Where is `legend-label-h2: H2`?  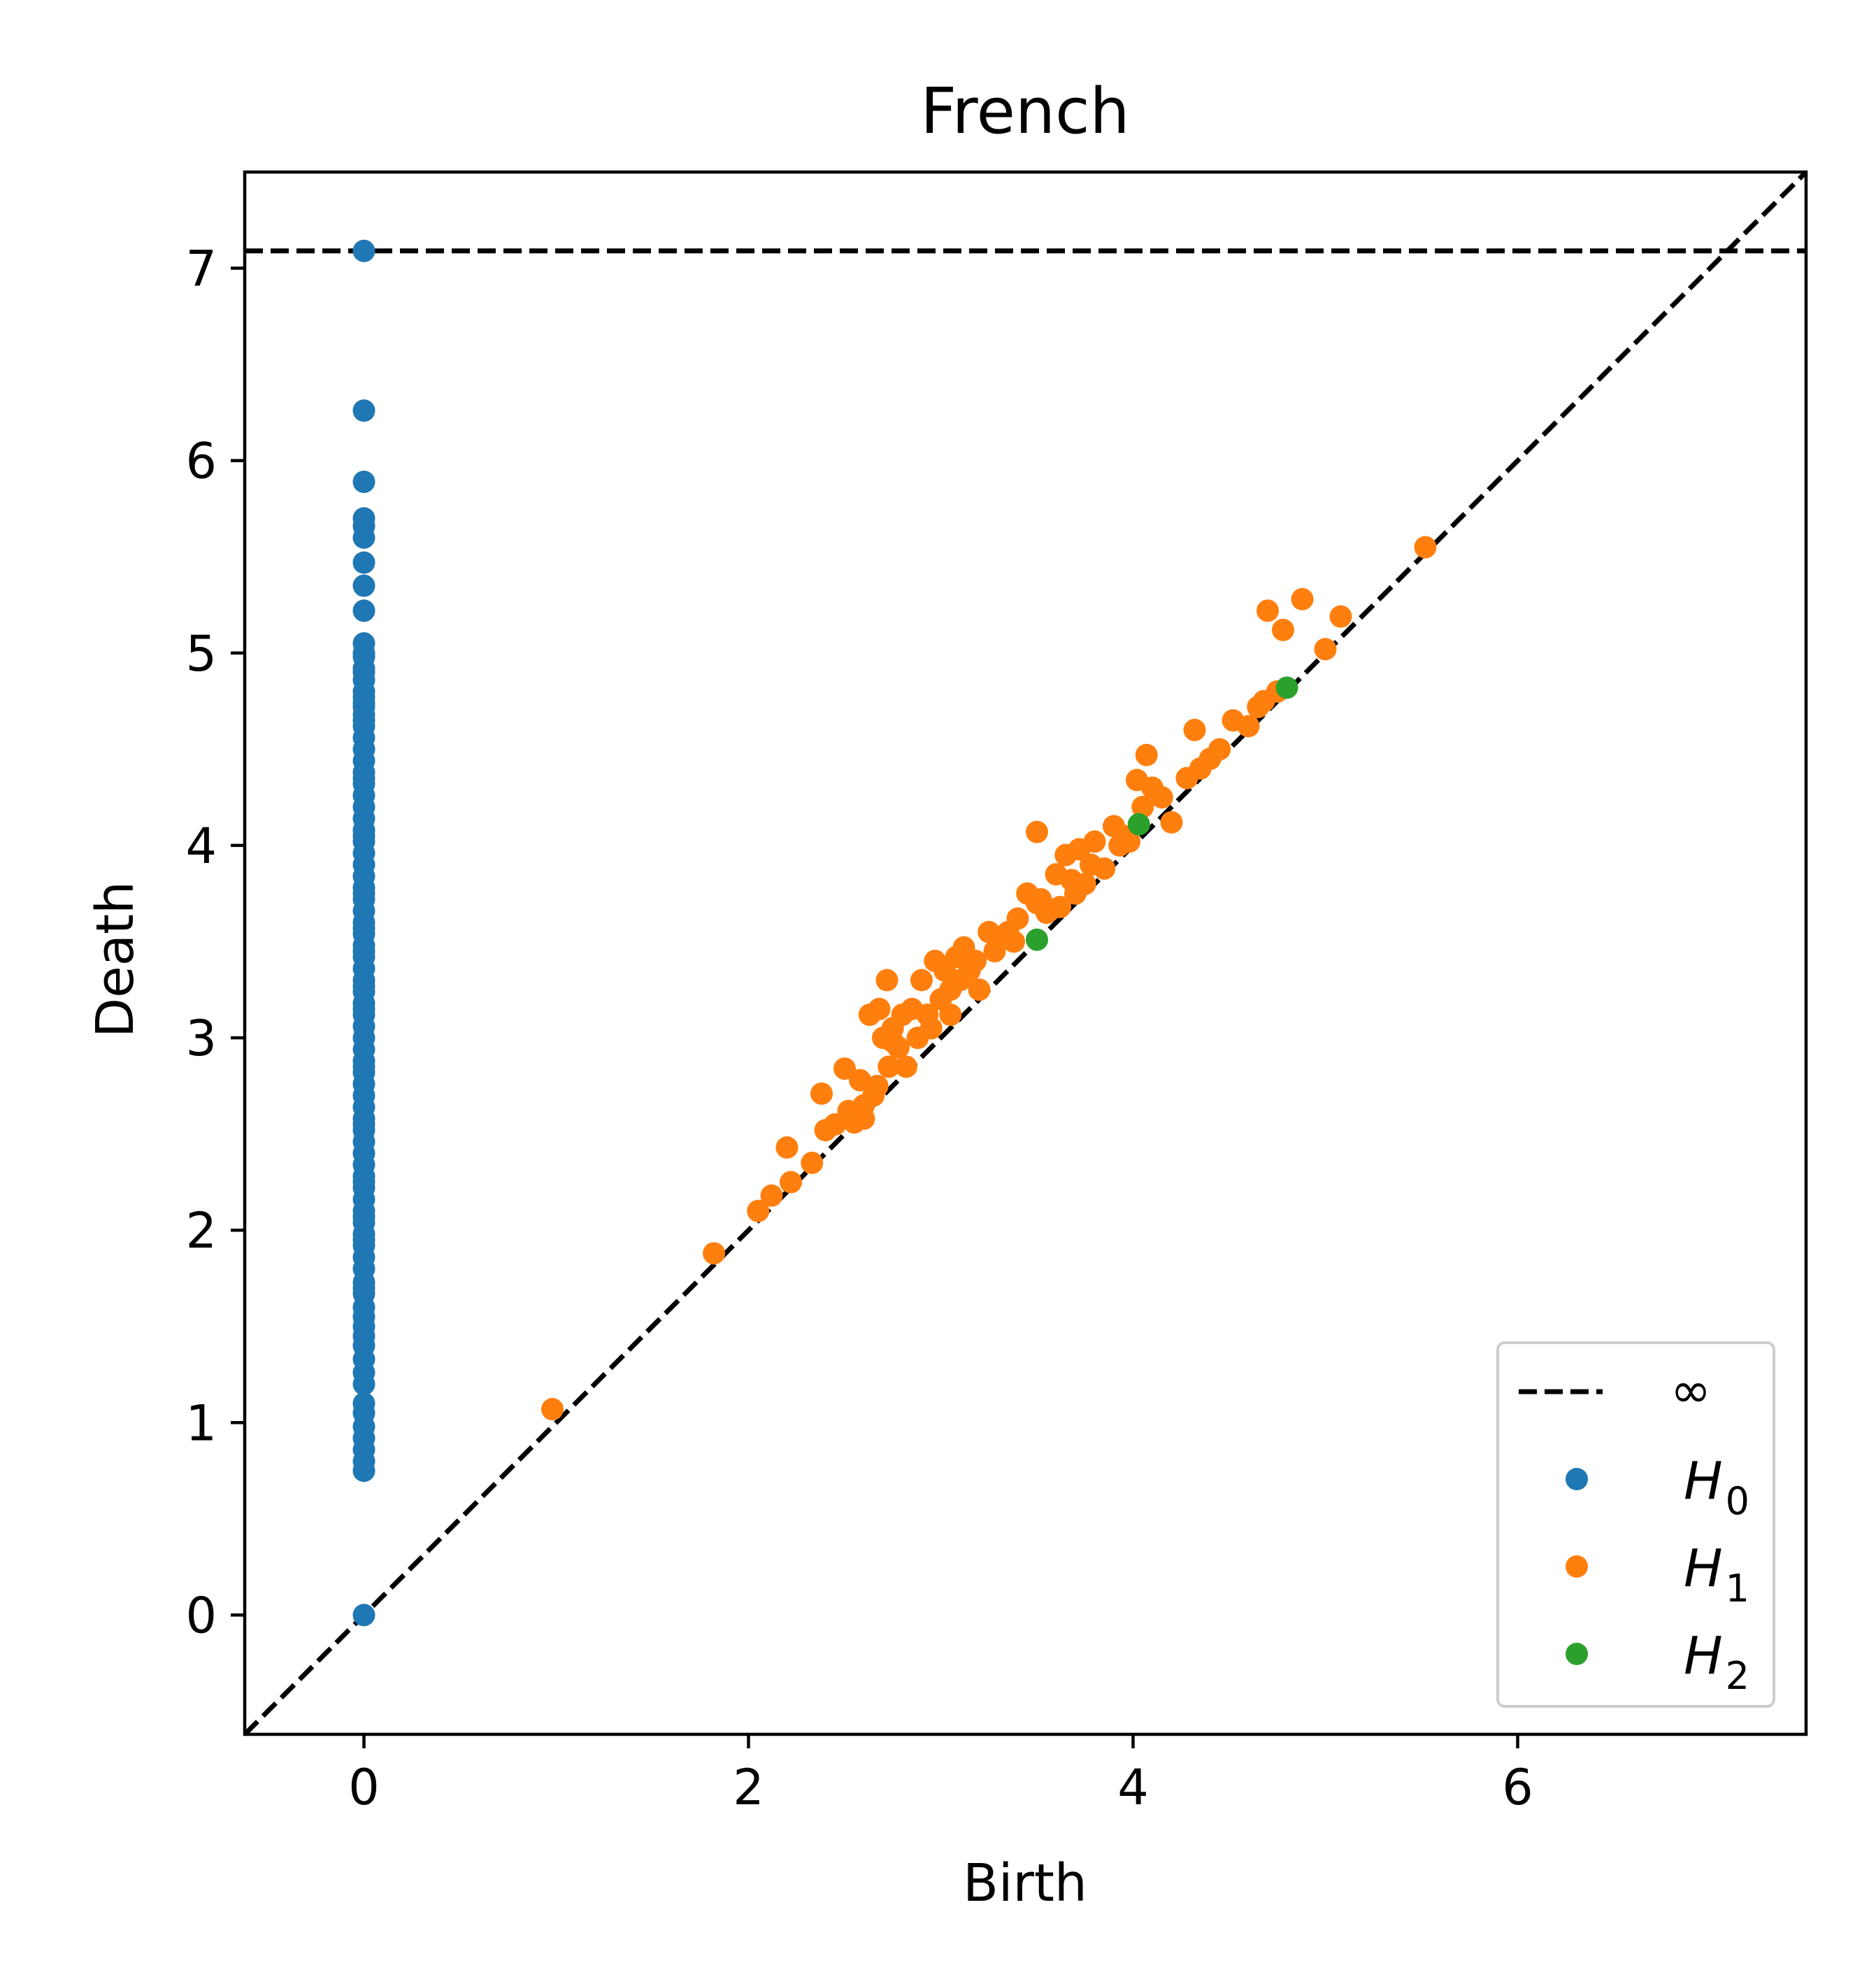
legend-label-h2: H2 is located at coordinates (1716, 1662).